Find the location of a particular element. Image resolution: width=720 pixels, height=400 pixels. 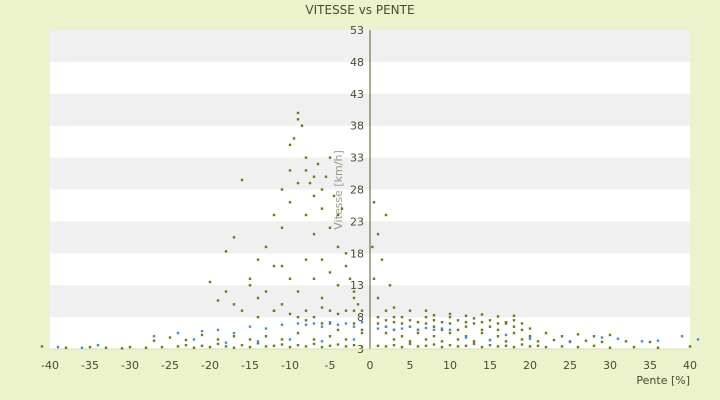

x-tick-label: -35 is located at coordinates (90, 365).